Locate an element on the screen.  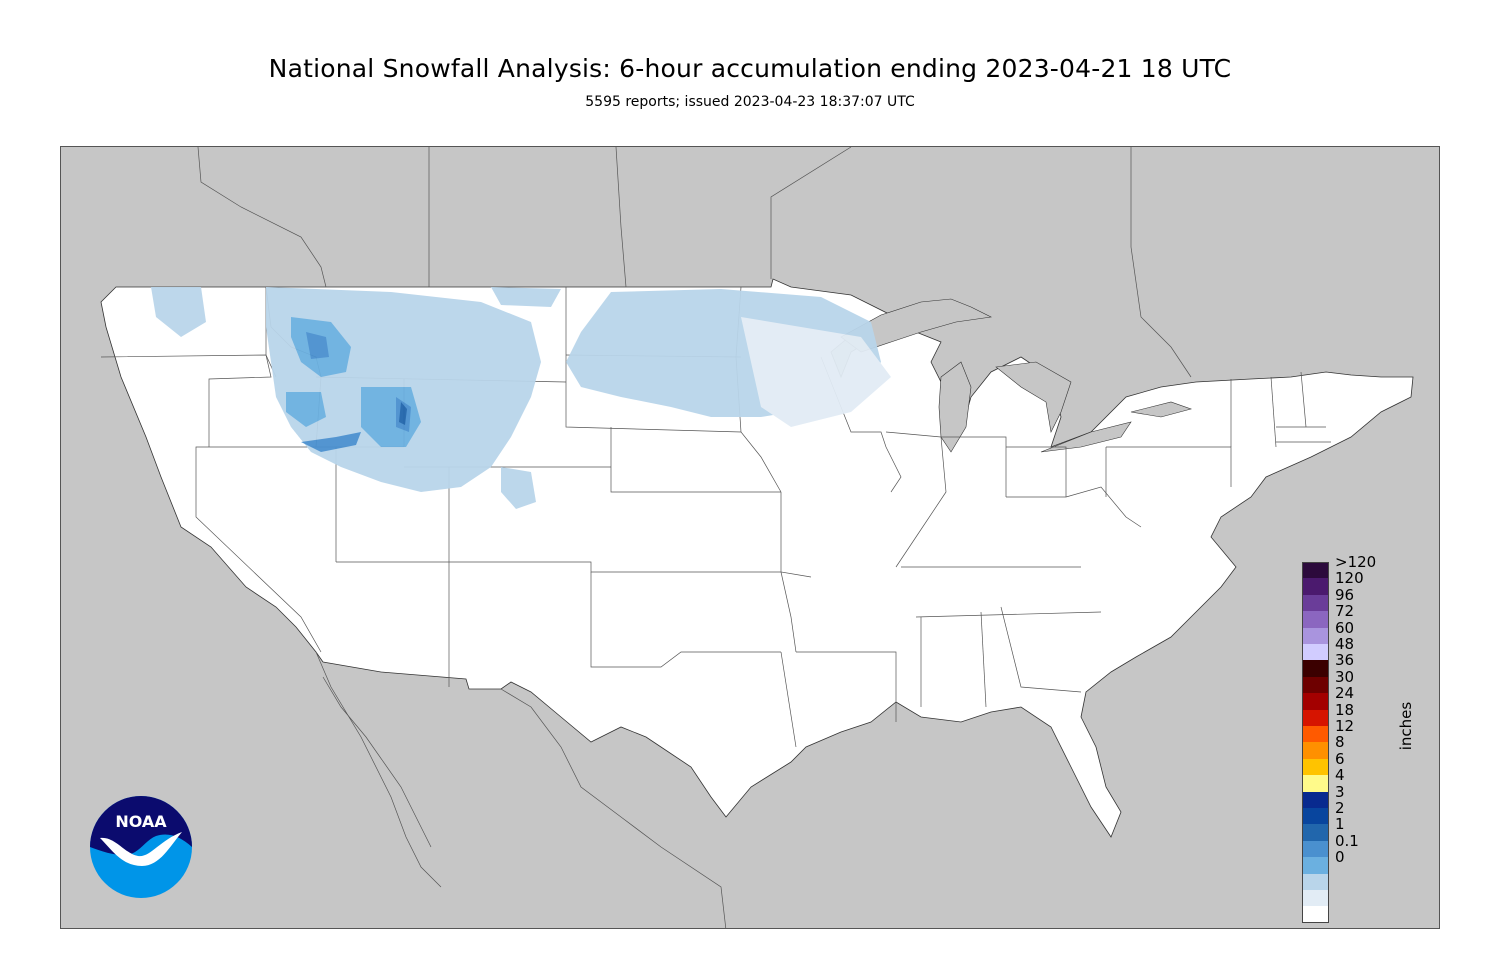
legend-frame is located at coordinates (1315, 742).